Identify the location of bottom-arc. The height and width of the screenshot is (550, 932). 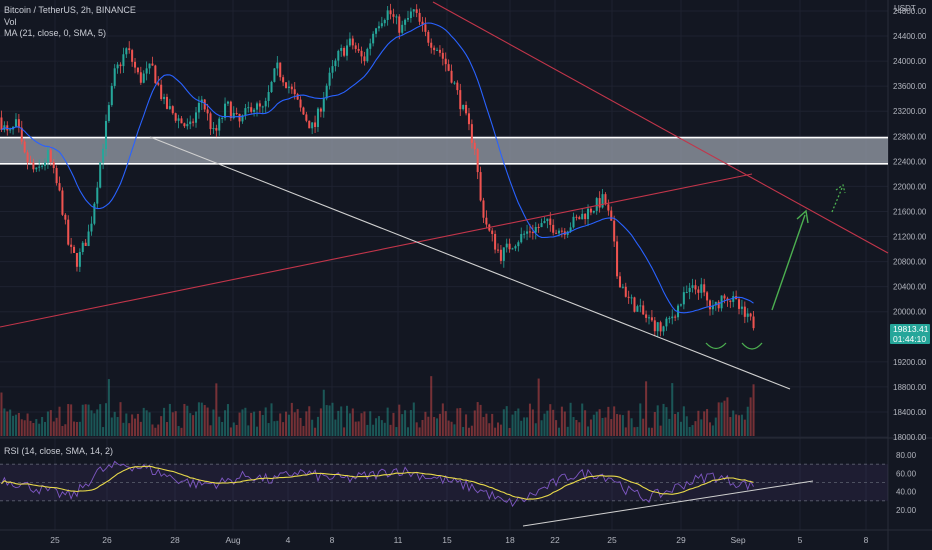
(752, 346).